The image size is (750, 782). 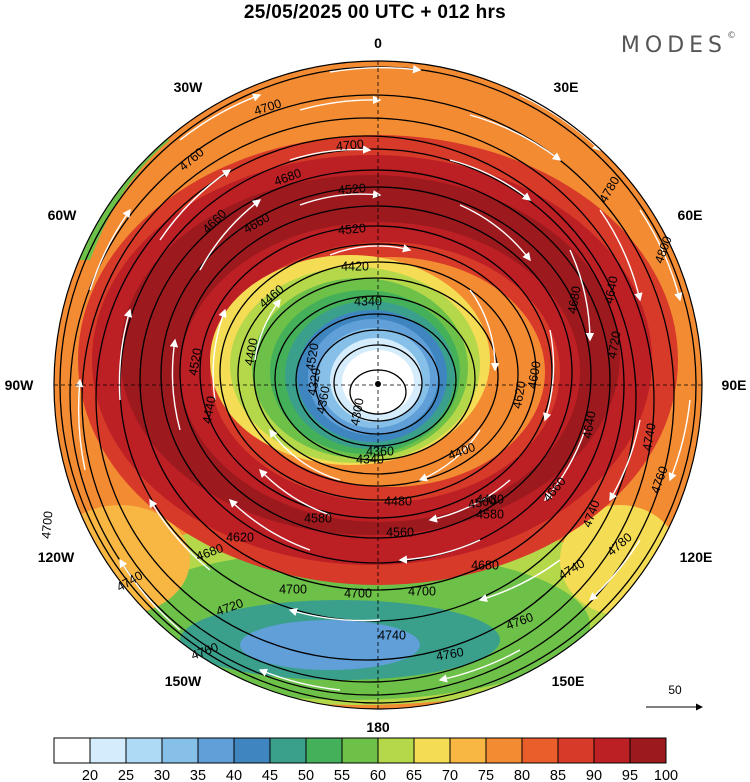 What do you see at coordinates (630, 775) in the screenshot?
I see `colorbar-tick-label: 95` at bounding box center [630, 775].